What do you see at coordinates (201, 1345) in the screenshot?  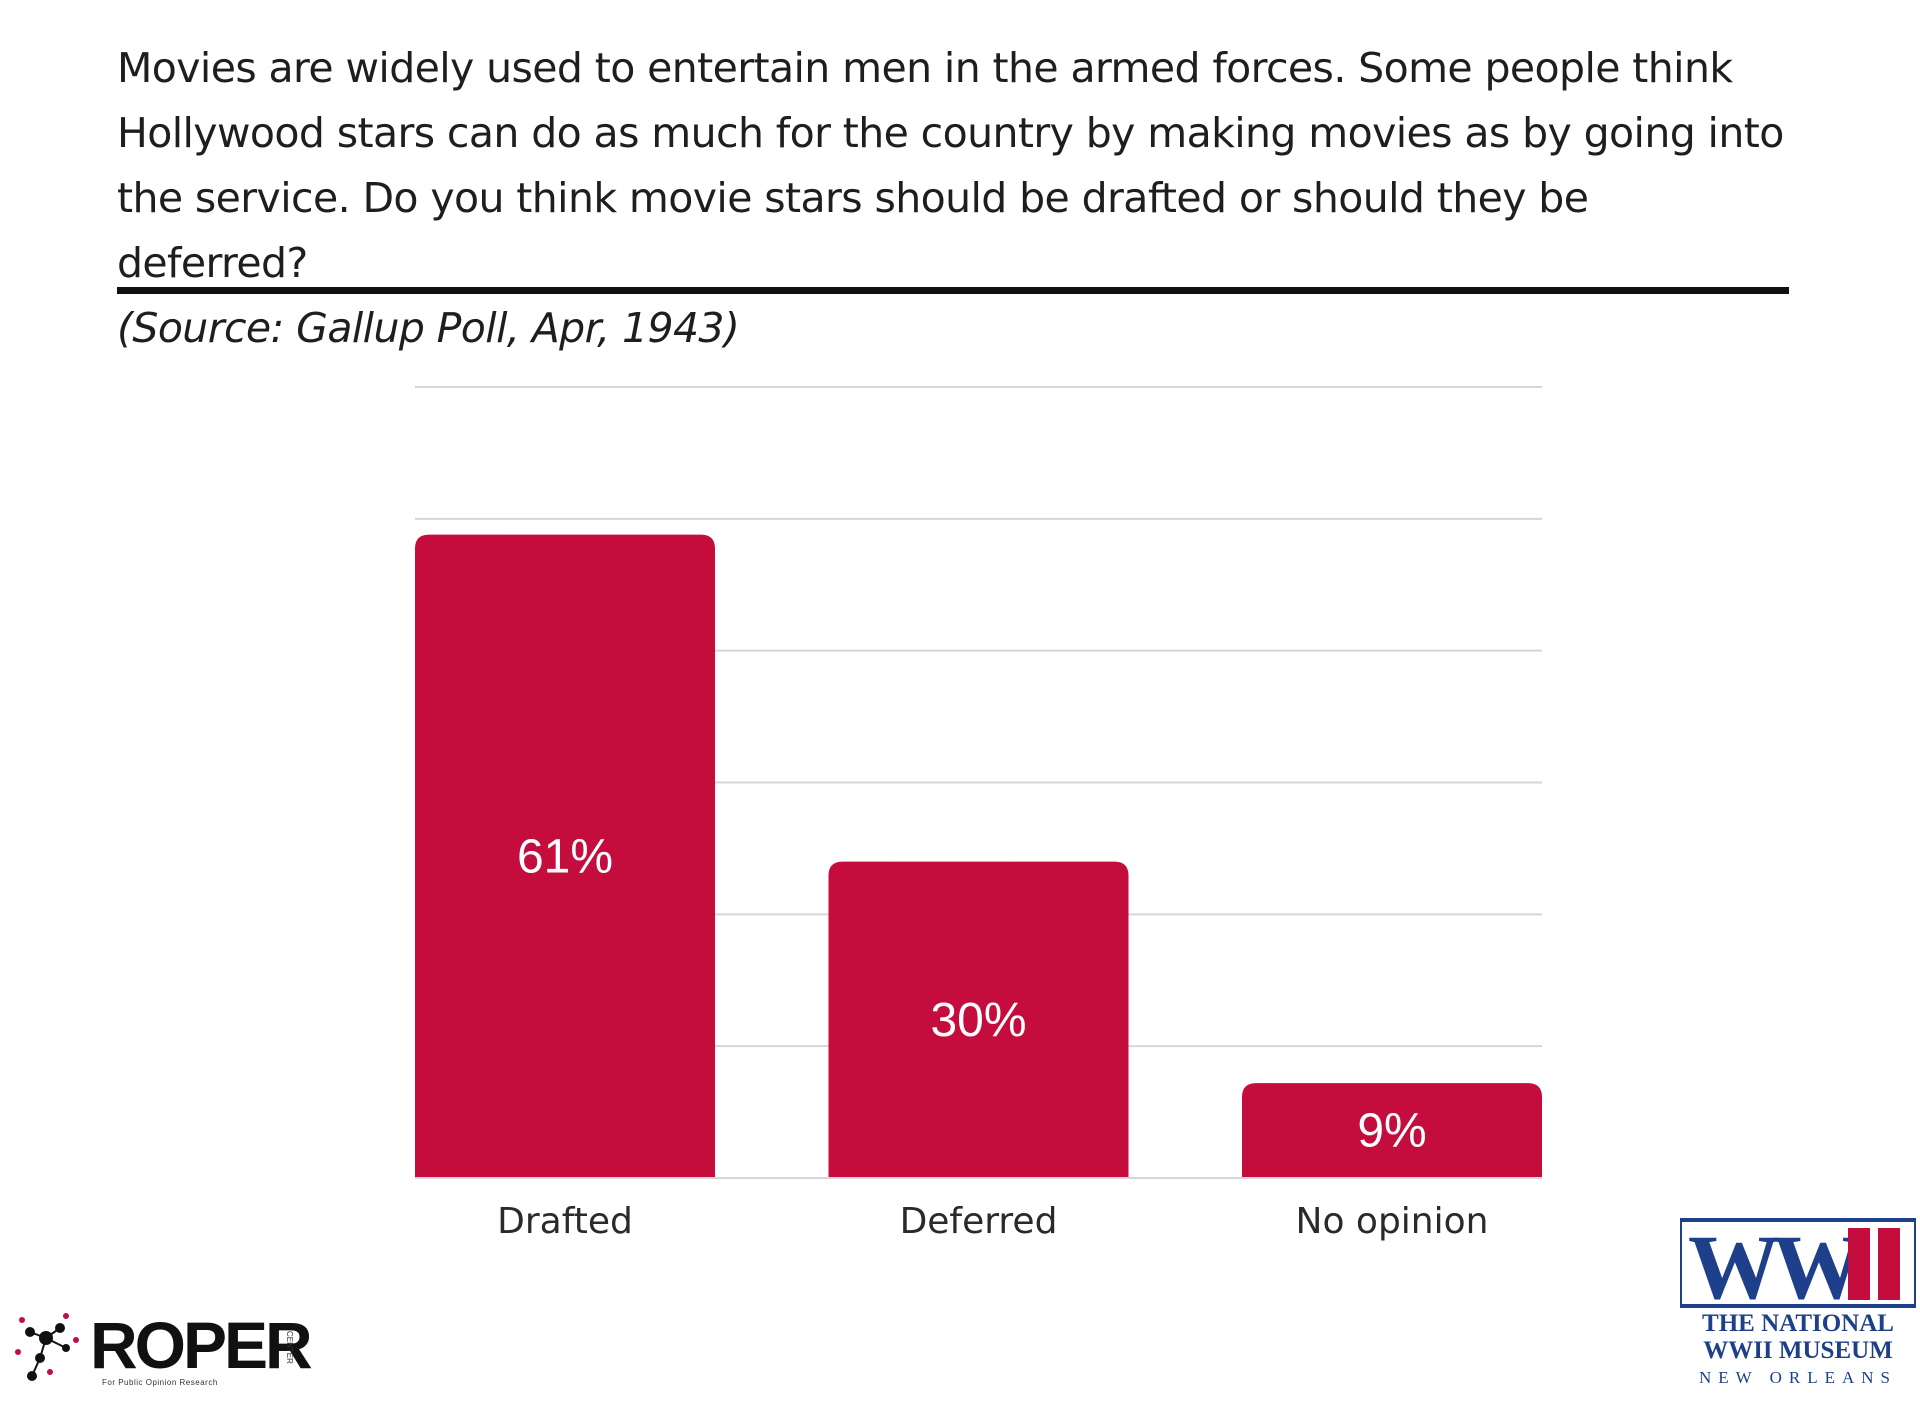 I see `roper-wordmark: ROPER` at bounding box center [201, 1345].